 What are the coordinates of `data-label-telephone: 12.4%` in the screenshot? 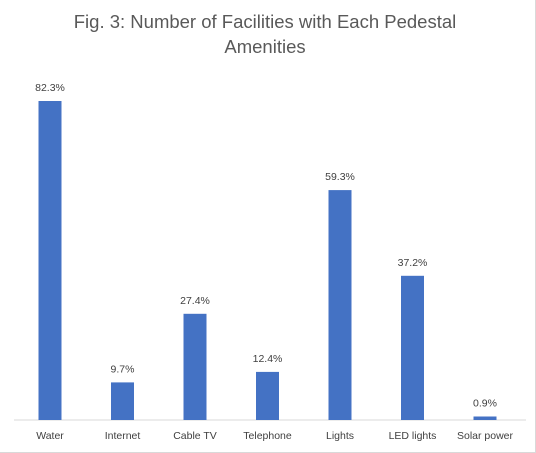 It's located at (268, 359).